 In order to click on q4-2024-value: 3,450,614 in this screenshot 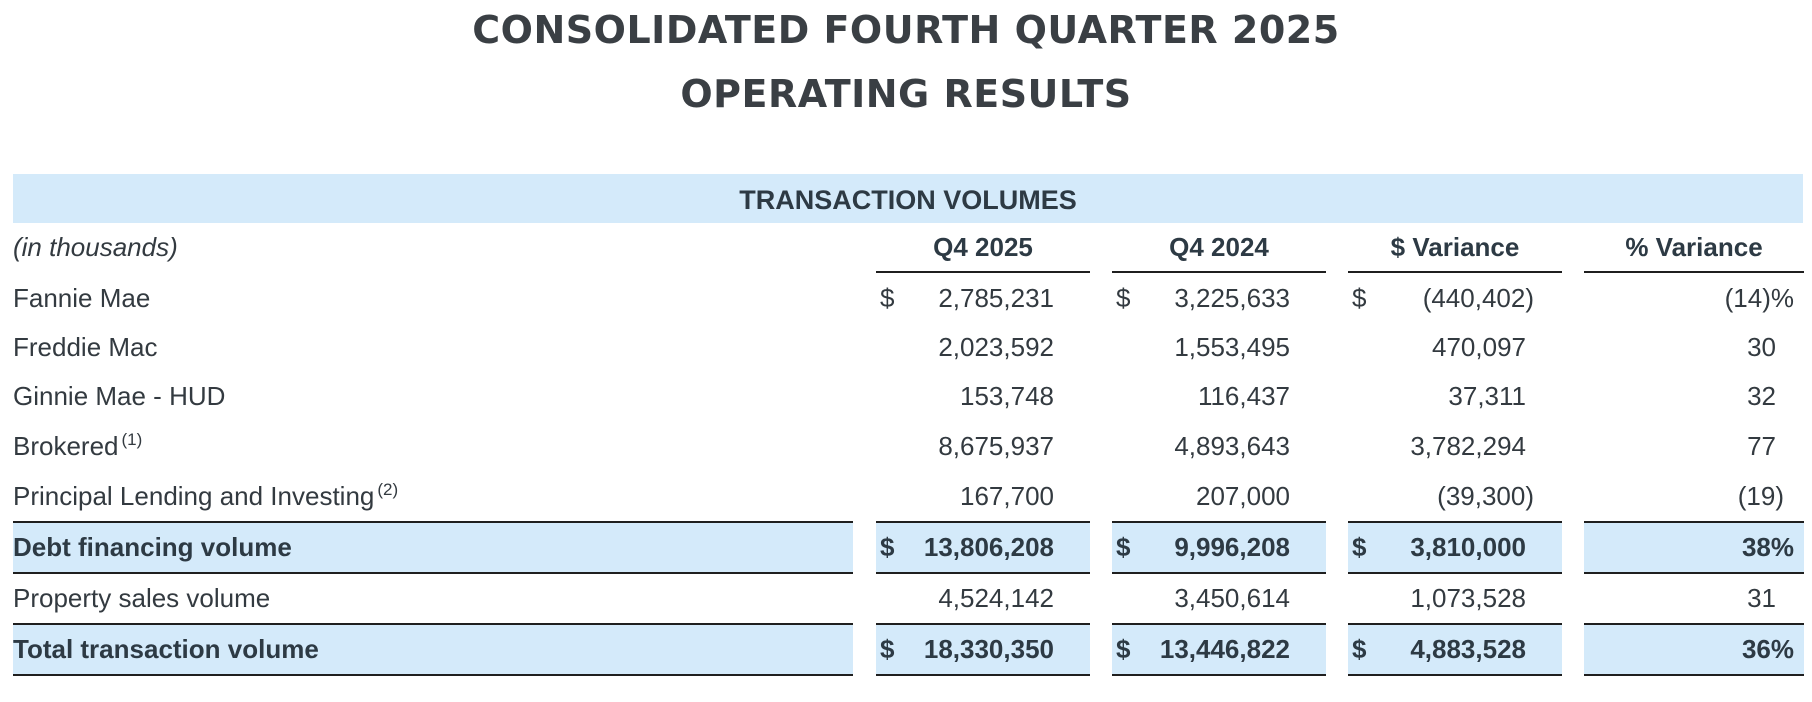, I will do `click(1232, 598)`.